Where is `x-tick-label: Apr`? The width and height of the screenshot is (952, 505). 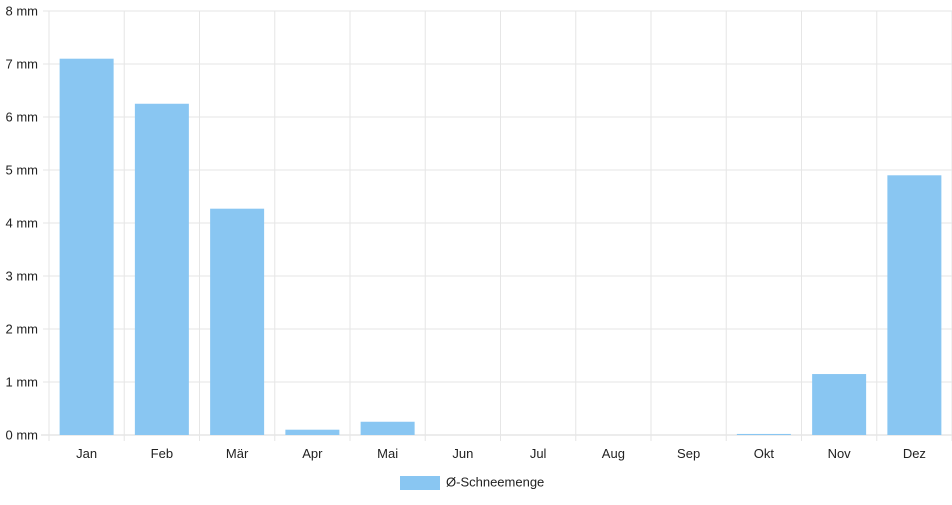 x-tick-label: Apr is located at coordinates (312, 453).